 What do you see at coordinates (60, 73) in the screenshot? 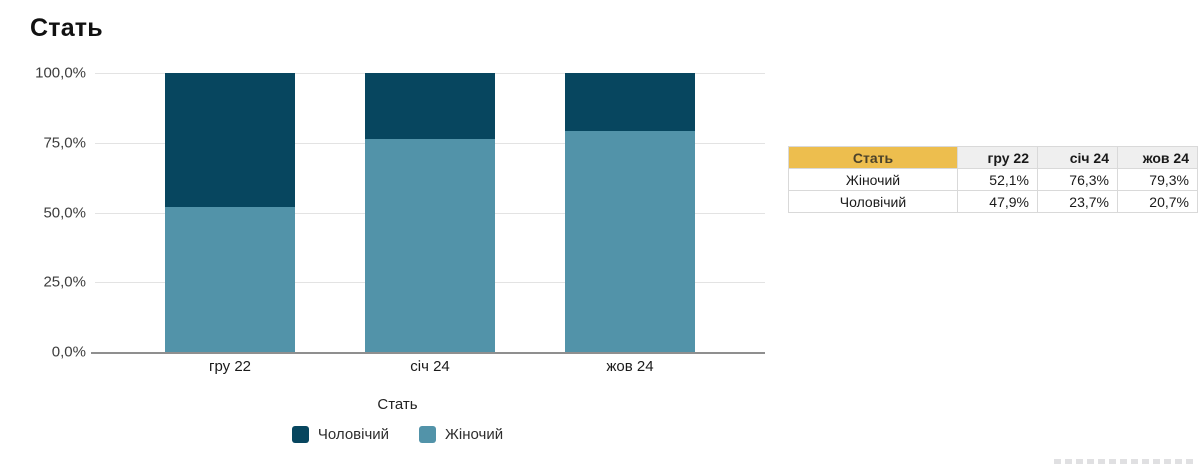
I see `y-tick-label: 100,0%` at bounding box center [60, 73].